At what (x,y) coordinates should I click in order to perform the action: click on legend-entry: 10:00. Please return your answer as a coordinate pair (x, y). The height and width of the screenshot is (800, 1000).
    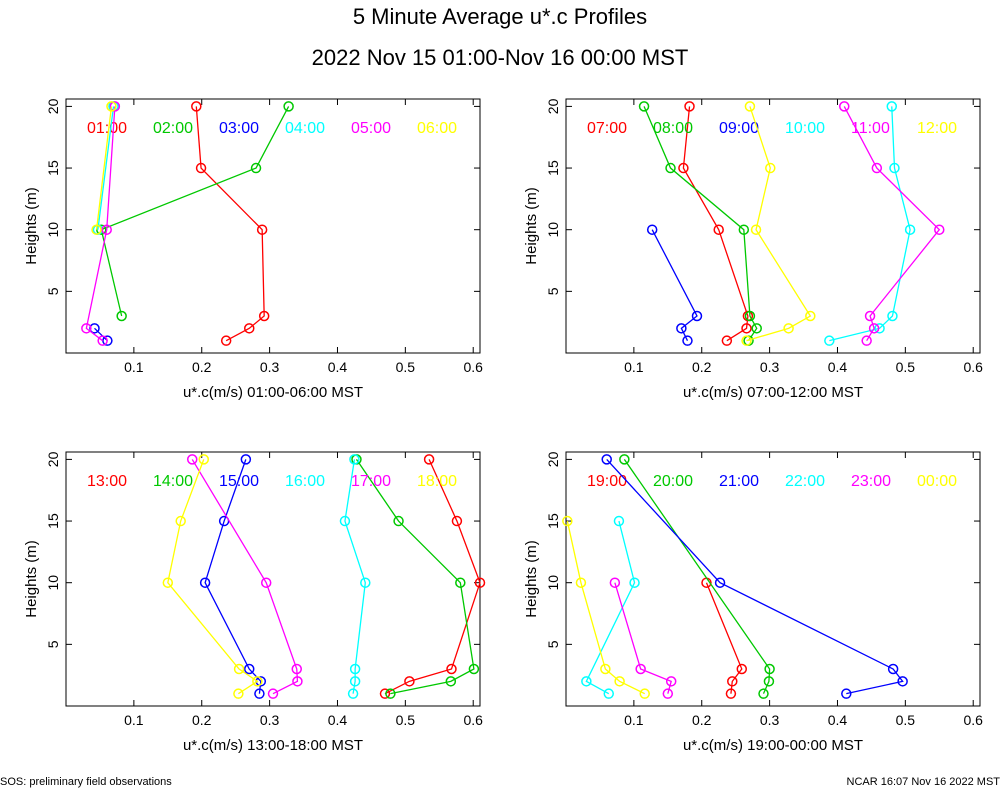
    Looking at the image, I should click on (805, 128).